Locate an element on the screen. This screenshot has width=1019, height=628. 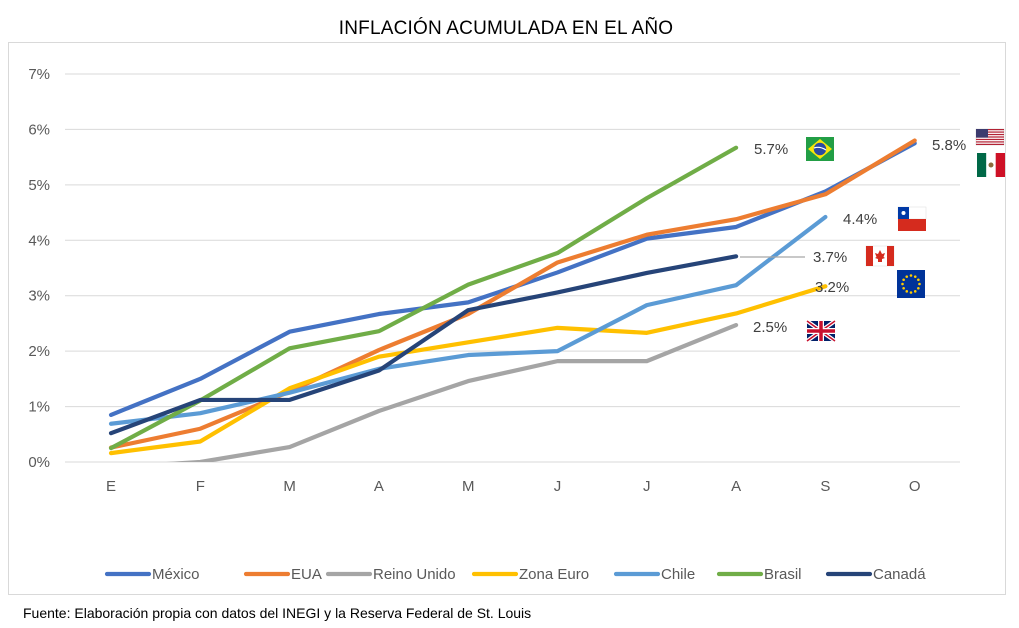
legend-label: Canadá is located at coordinates (899, 574).